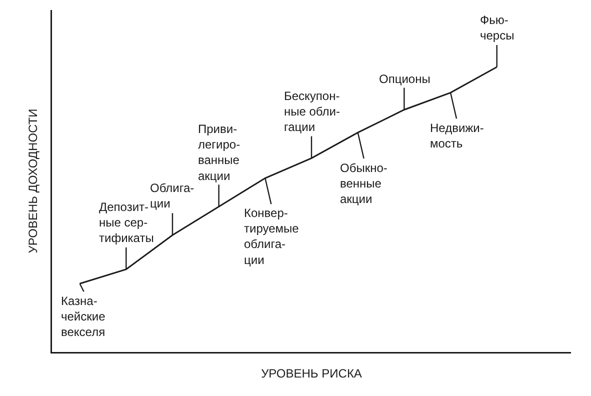 Image resolution: width=591 pixels, height=396 pixels. What do you see at coordinates (404, 79) in the screenshot?
I see `annotation: Опционы` at bounding box center [404, 79].